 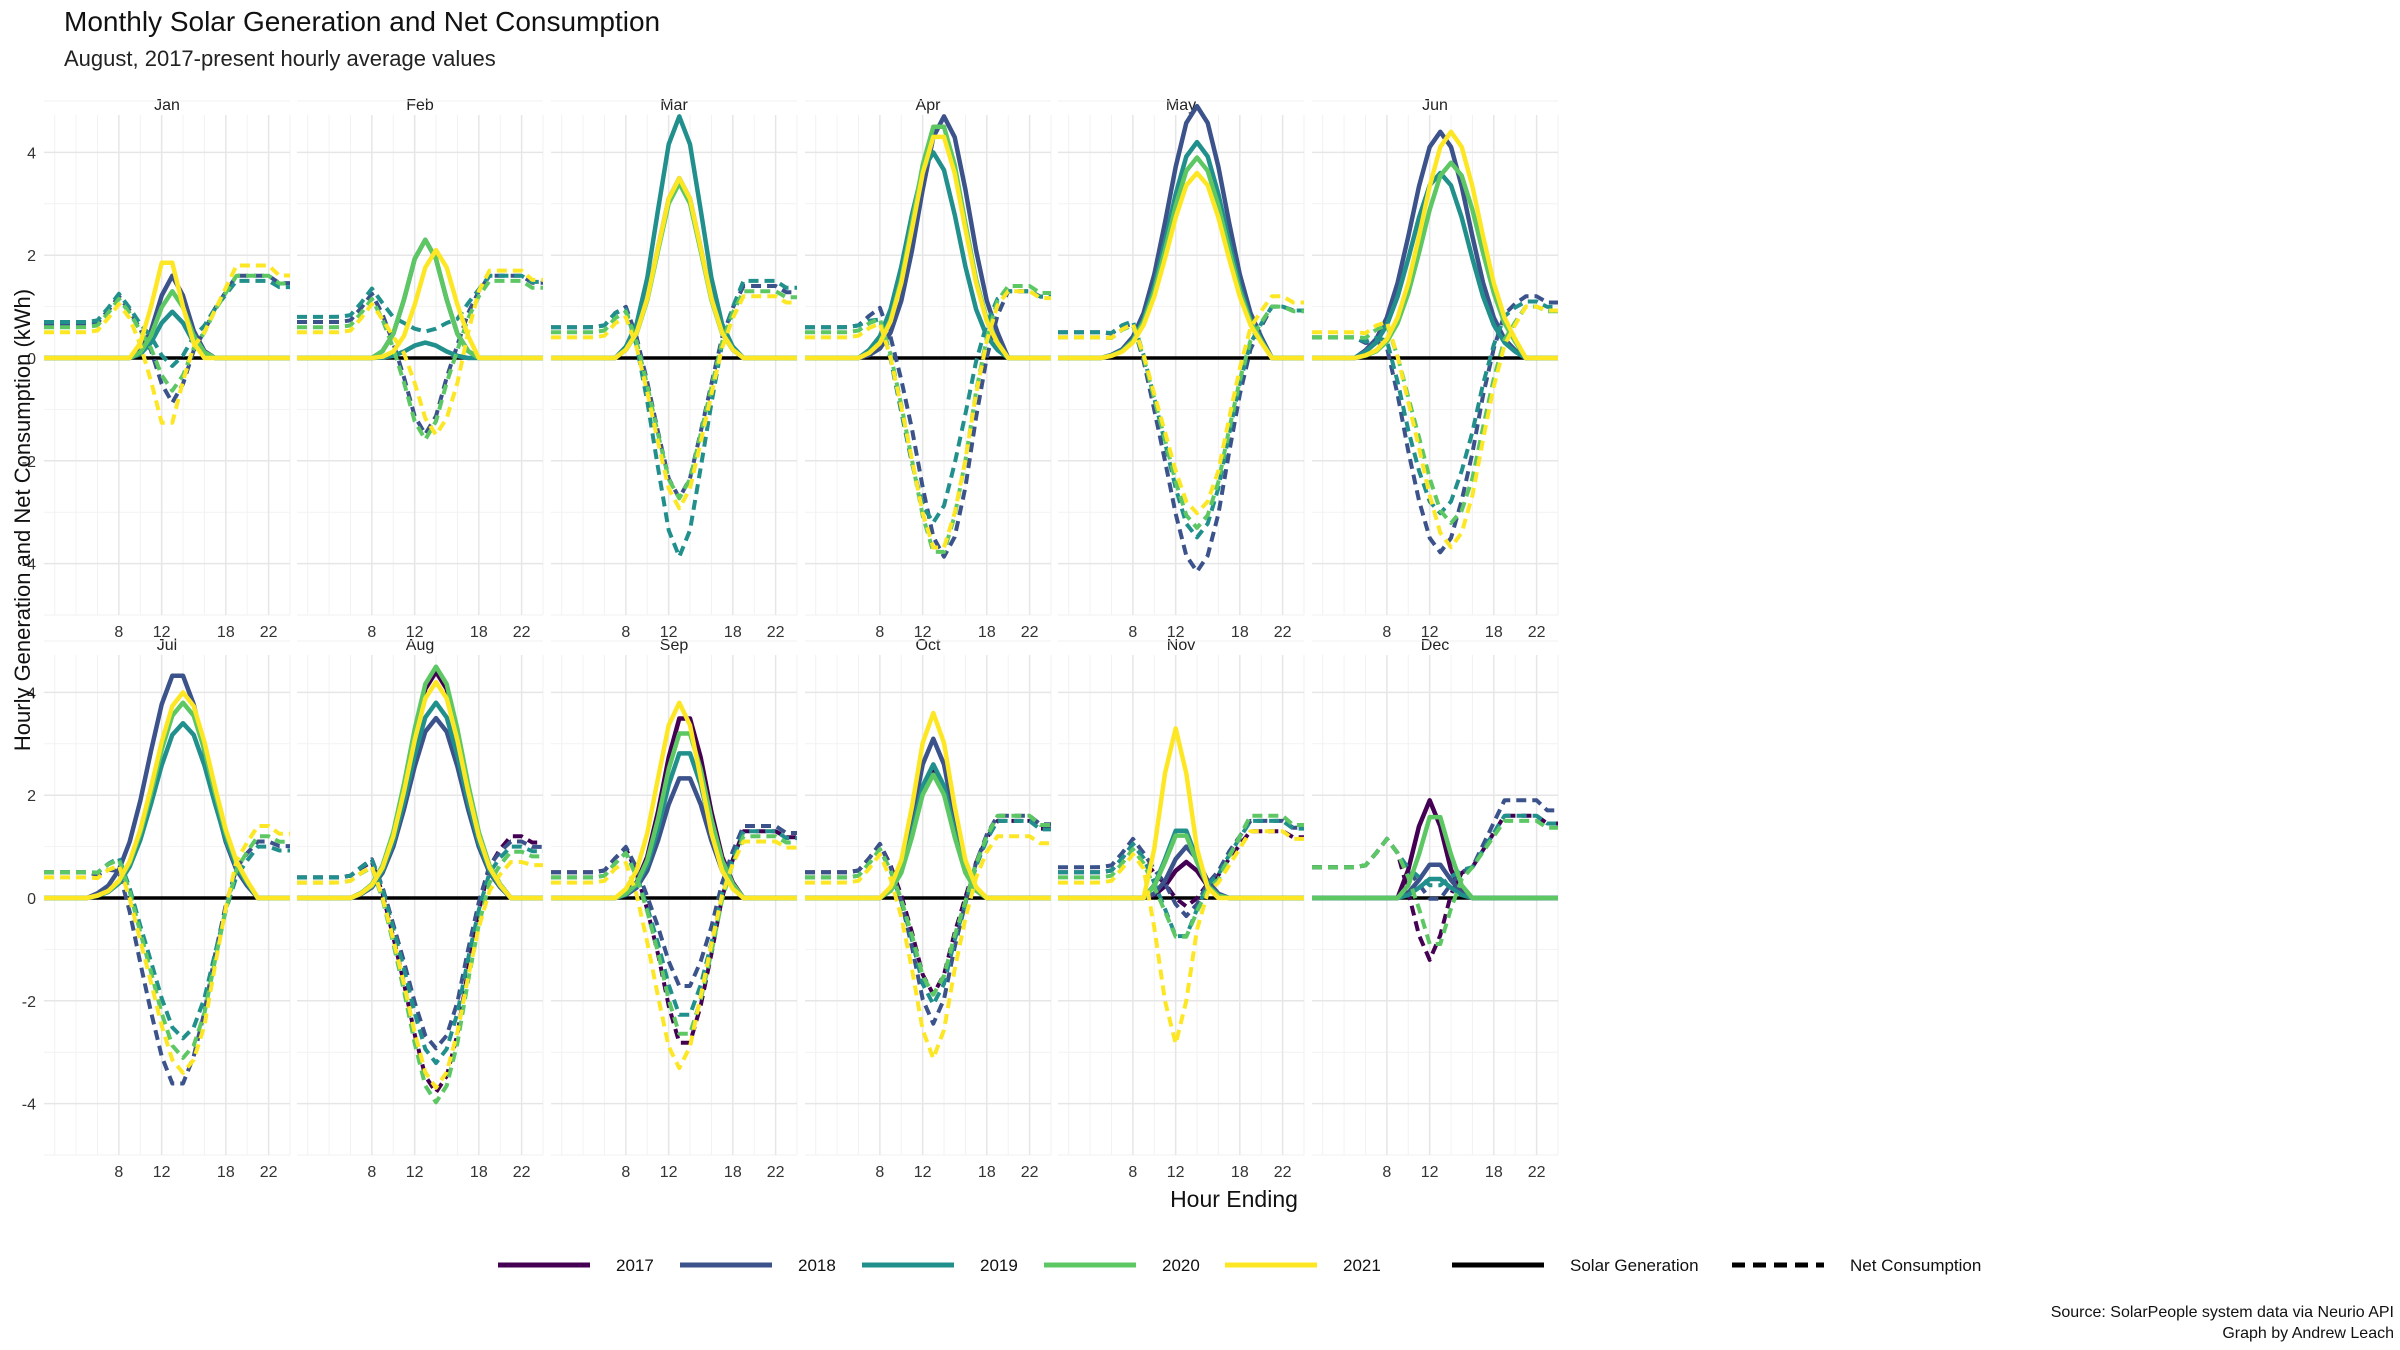 What do you see at coordinates (29, 565) in the screenshot?
I see `y-tick-label: -4` at bounding box center [29, 565].